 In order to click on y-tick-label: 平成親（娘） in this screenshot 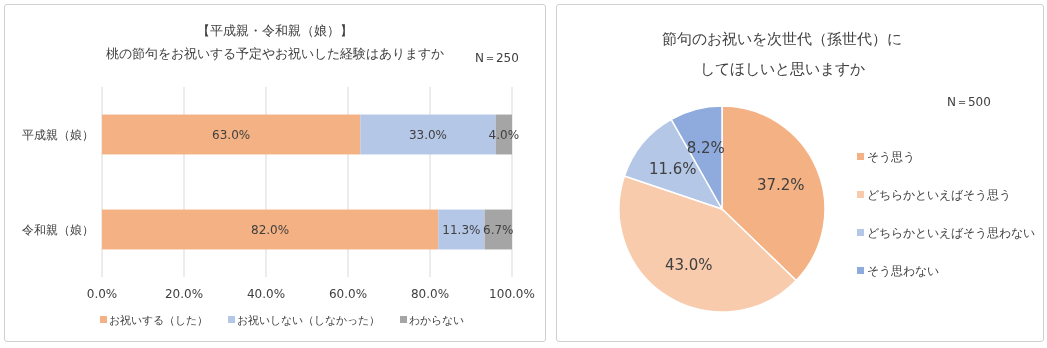, I will do `click(58, 134)`.